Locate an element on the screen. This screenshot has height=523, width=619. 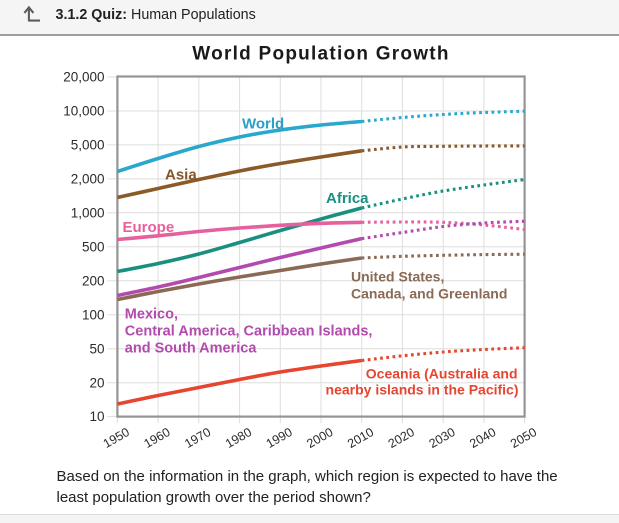
svg-text: 100 is located at coordinates (93, 314).